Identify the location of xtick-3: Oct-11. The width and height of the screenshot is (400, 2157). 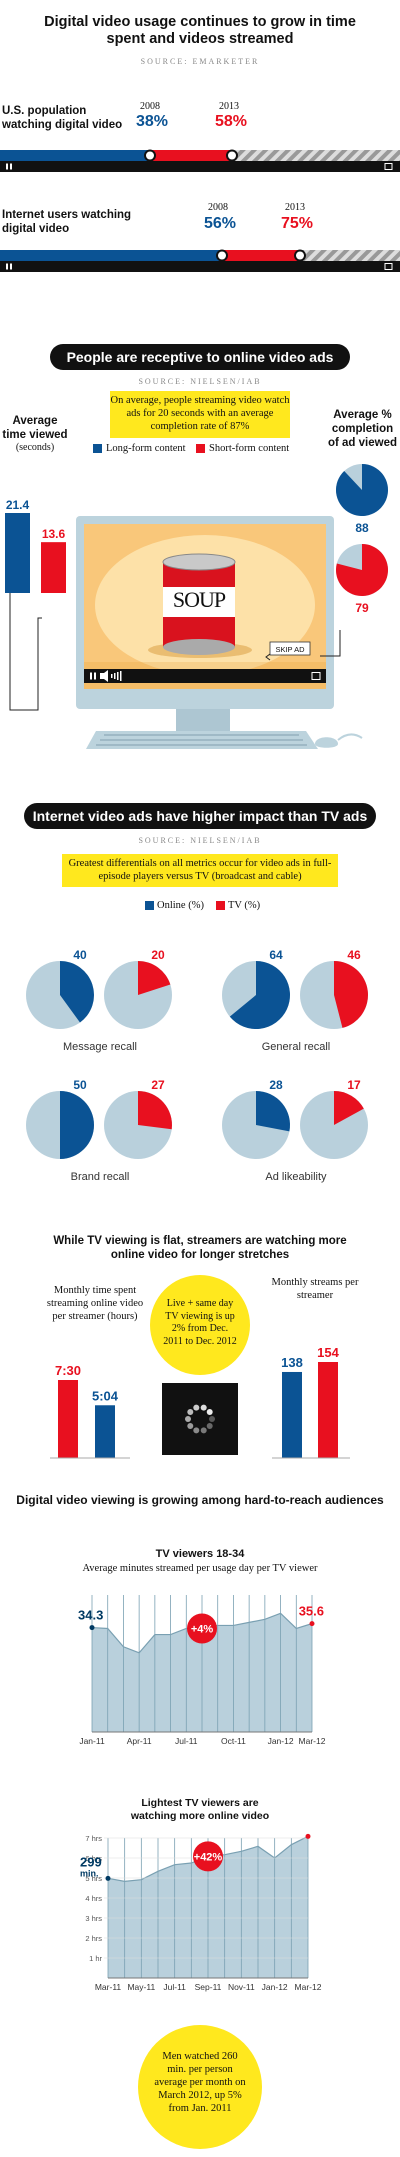
(233, 1741).